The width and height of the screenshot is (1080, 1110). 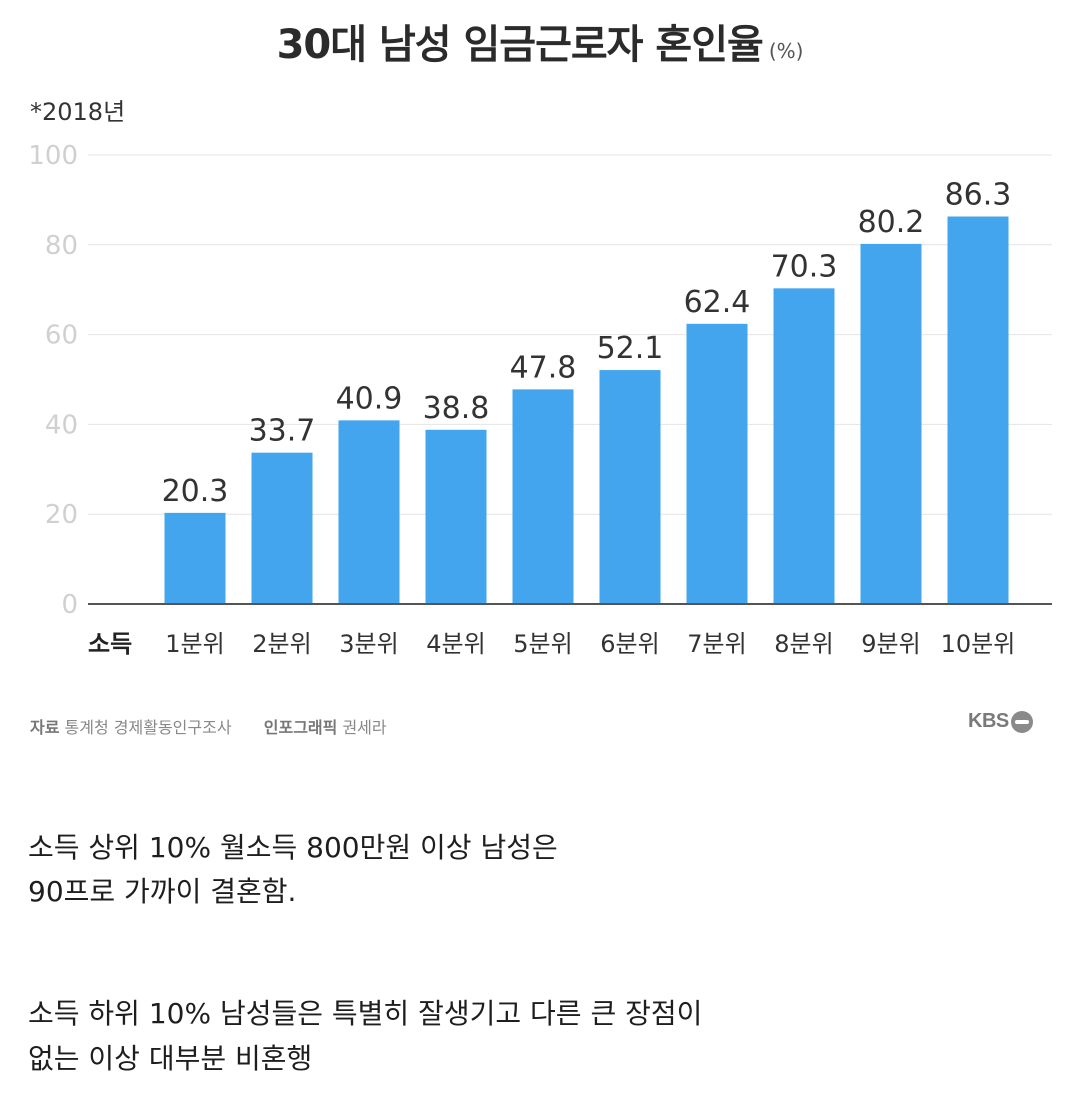 What do you see at coordinates (542, 644) in the screenshot?
I see `x-tick-label: 5분위` at bounding box center [542, 644].